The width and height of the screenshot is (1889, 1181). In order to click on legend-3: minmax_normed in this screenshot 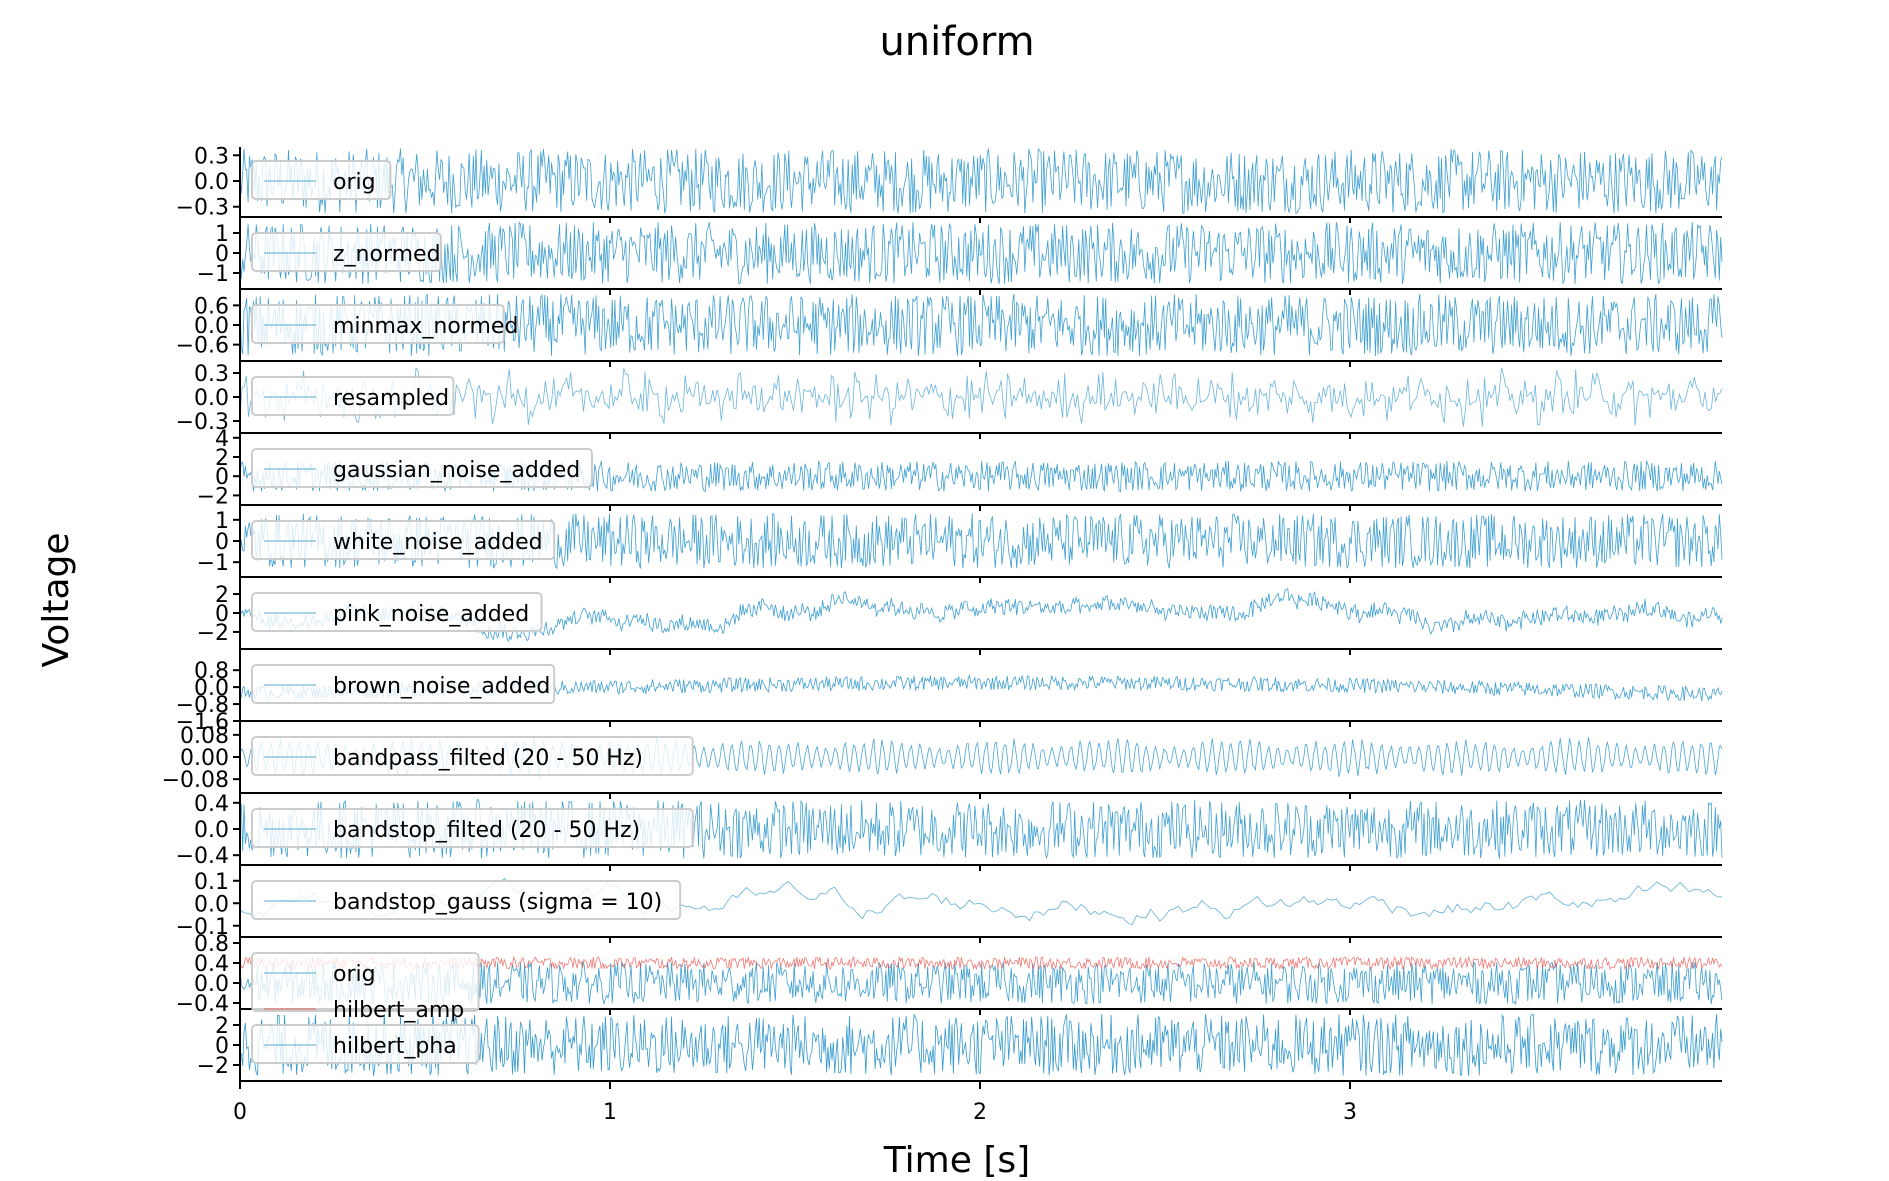, I will do `click(384, 324)`.